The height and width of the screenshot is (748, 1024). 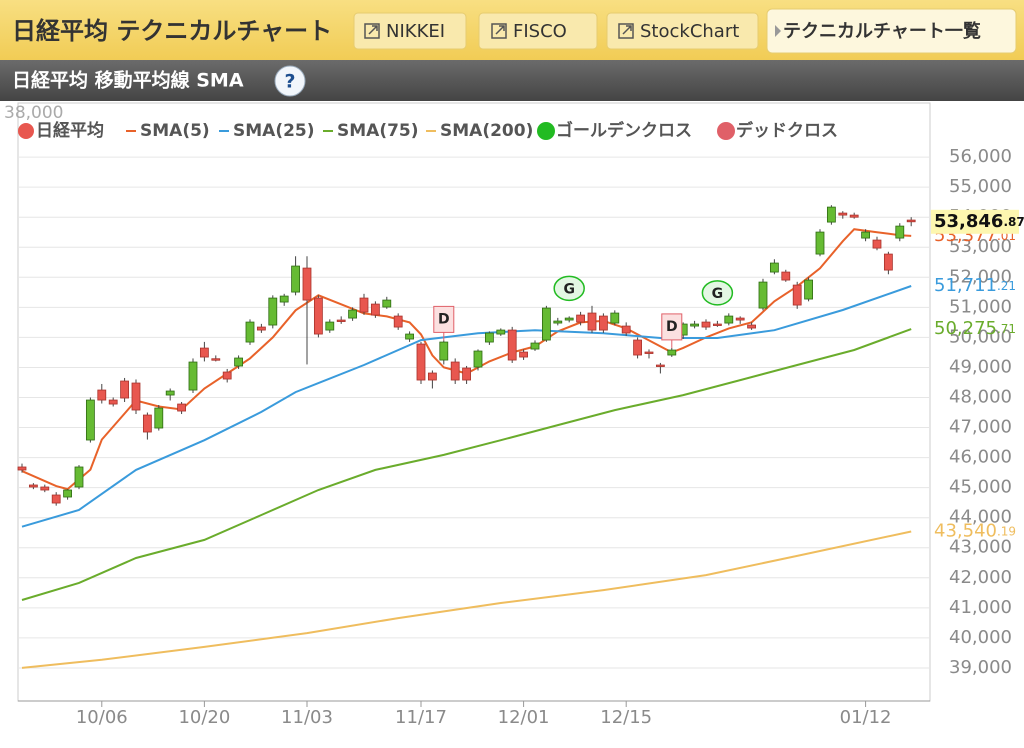 I want to click on help-button: ?, so click(x=290, y=81).